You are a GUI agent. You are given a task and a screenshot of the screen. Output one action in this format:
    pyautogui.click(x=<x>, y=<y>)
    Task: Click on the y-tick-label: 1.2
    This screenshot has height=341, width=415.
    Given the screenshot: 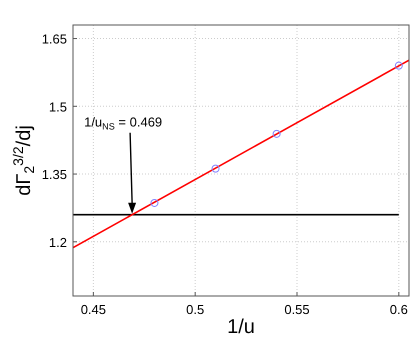 What is the action you would take?
    pyautogui.click(x=57, y=242)
    